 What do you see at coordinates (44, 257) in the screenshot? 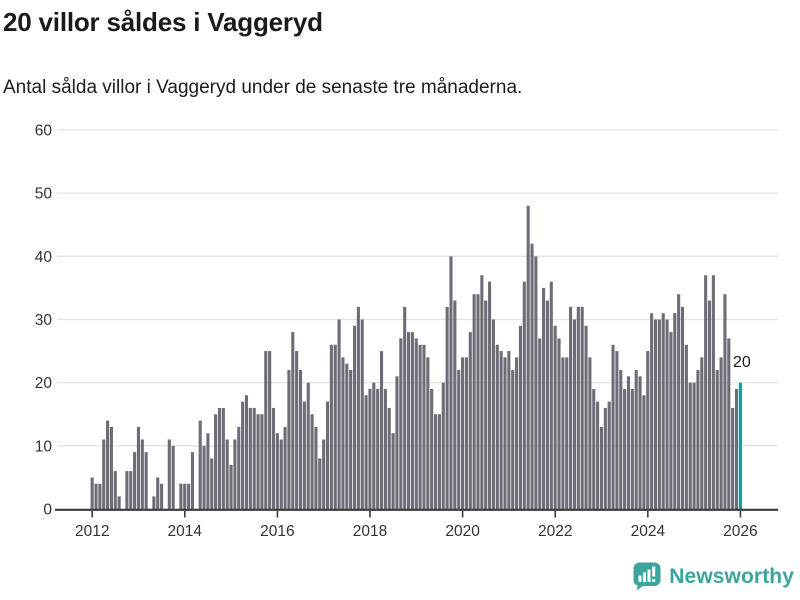
I see `svg-text: 40` at bounding box center [44, 257].